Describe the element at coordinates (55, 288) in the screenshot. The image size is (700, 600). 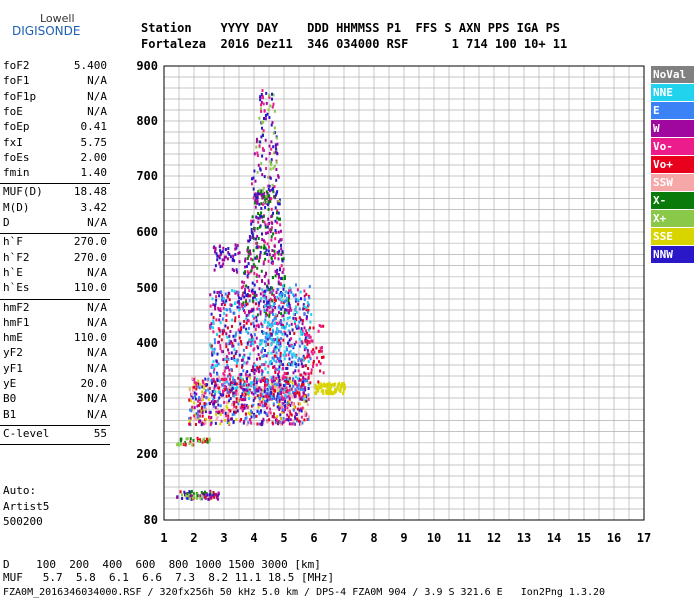
I see `param-row: h`Es 110.0` at that location.